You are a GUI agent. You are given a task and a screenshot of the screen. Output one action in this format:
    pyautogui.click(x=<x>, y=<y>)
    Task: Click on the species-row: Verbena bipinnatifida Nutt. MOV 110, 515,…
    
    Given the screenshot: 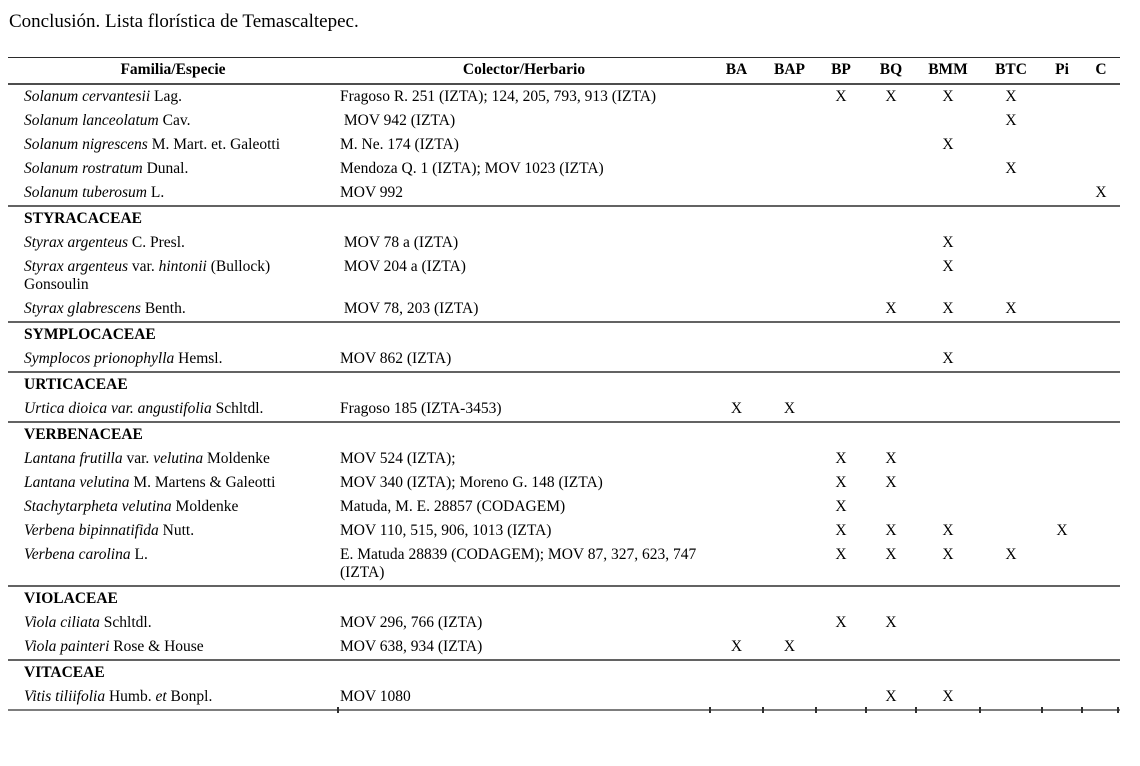 What is the action you would take?
    pyautogui.click(x=564, y=531)
    